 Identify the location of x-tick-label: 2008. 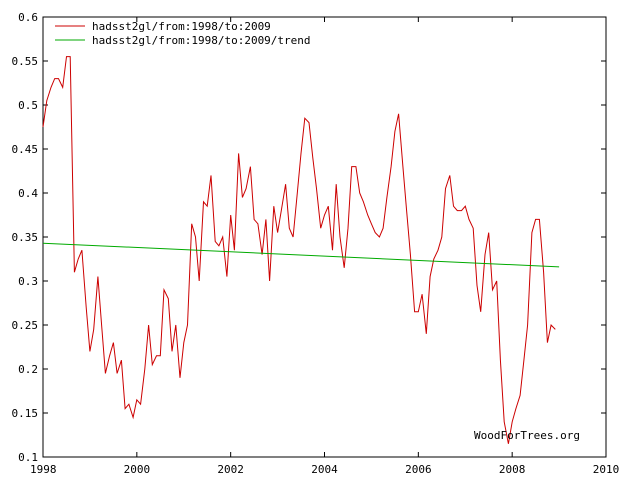
(512, 469).